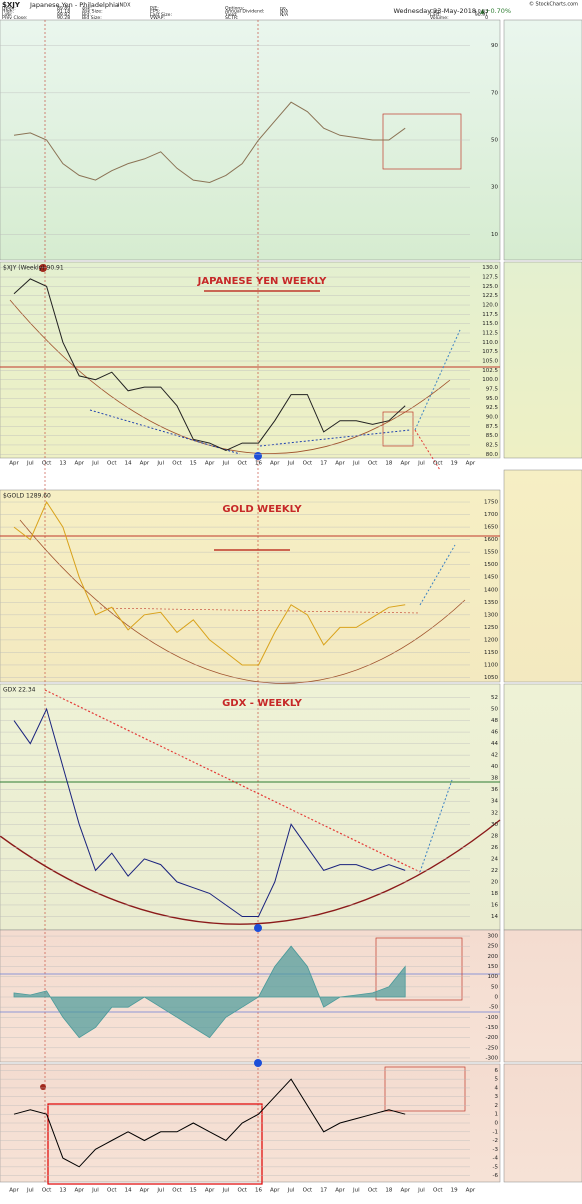 This screenshot has height=1204, width=582. I want to click on y-tick-label: 107.5, so click(490, 352).